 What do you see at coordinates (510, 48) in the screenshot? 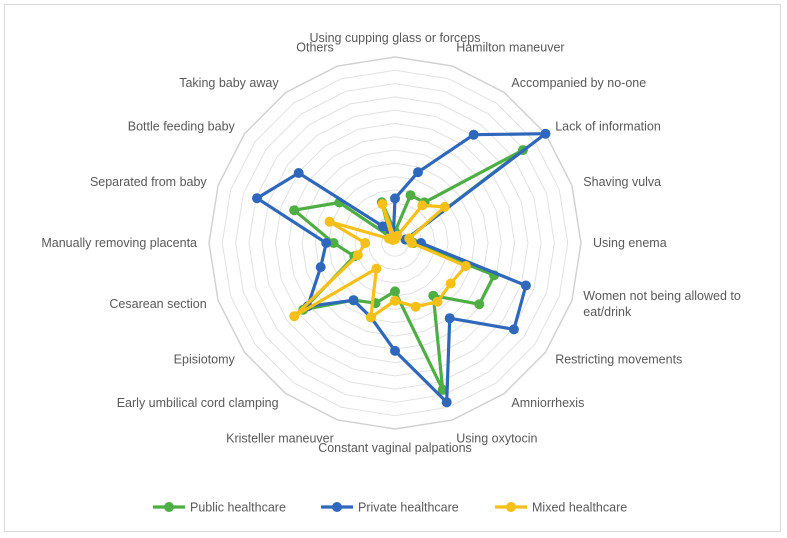
I see `category-label: Hamilton maneuver` at bounding box center [510, 48].